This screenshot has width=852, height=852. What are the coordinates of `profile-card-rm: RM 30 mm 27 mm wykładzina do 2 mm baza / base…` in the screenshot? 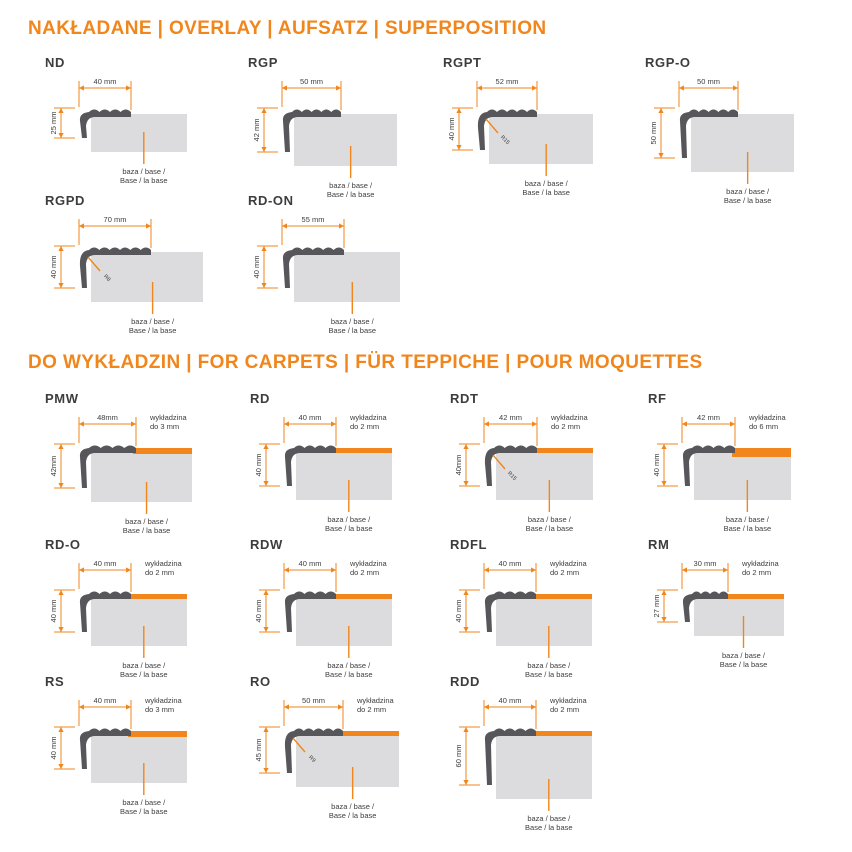 It's located at (748, 604).